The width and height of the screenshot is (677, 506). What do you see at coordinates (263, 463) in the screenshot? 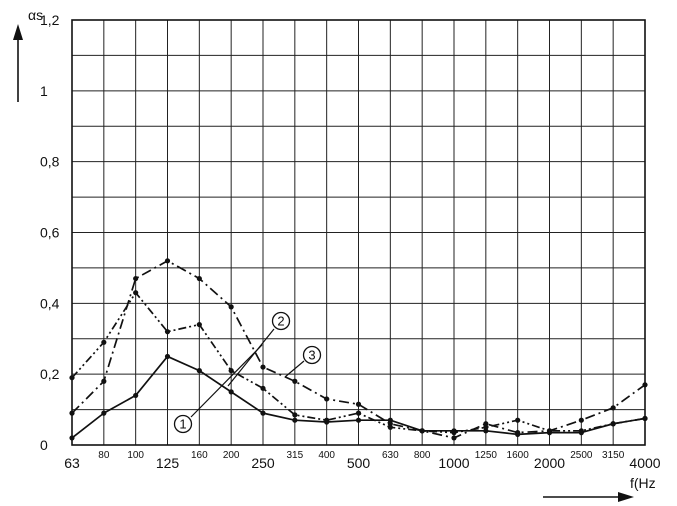
I see `x-tick-label: 250` at bounding box center [263, 463].